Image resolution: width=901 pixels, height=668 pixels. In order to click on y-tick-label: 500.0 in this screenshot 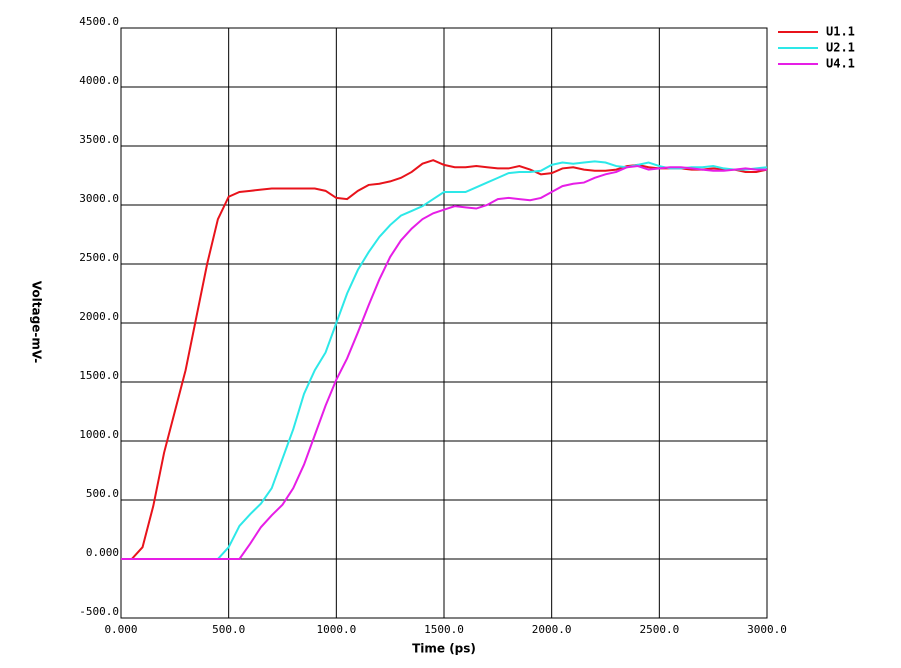, I will do `click(102, 493)`.